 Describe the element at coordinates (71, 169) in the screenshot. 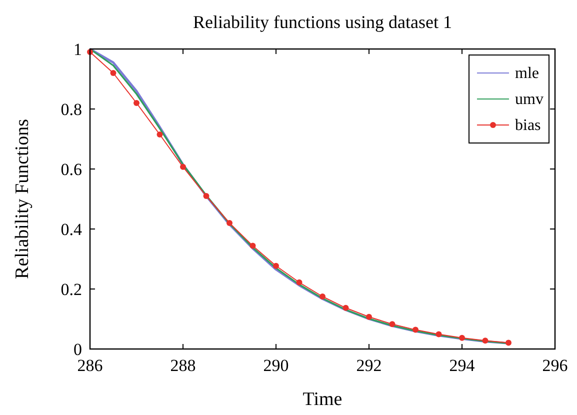

I see `y-tick-label: 0.6` at that location.